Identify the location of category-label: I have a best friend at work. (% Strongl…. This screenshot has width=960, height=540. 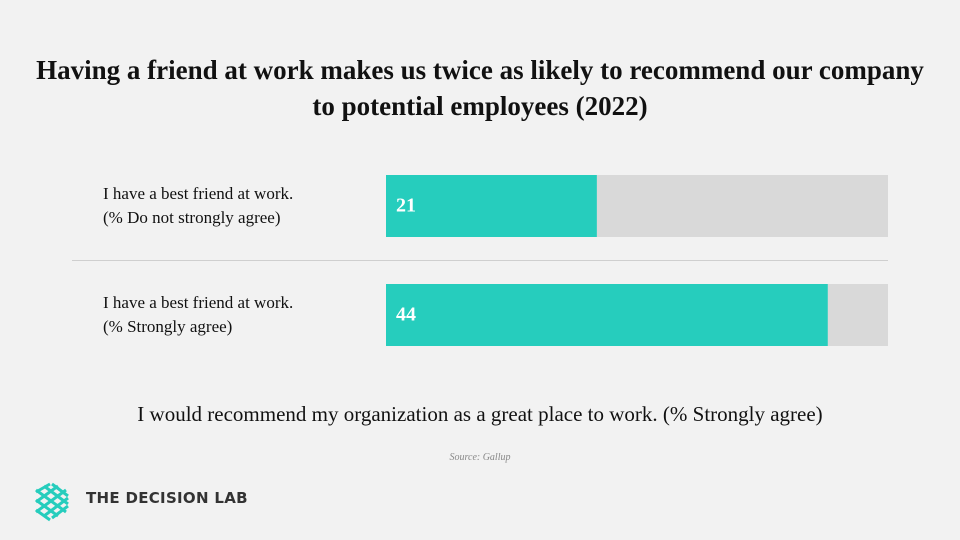
(198, 314).